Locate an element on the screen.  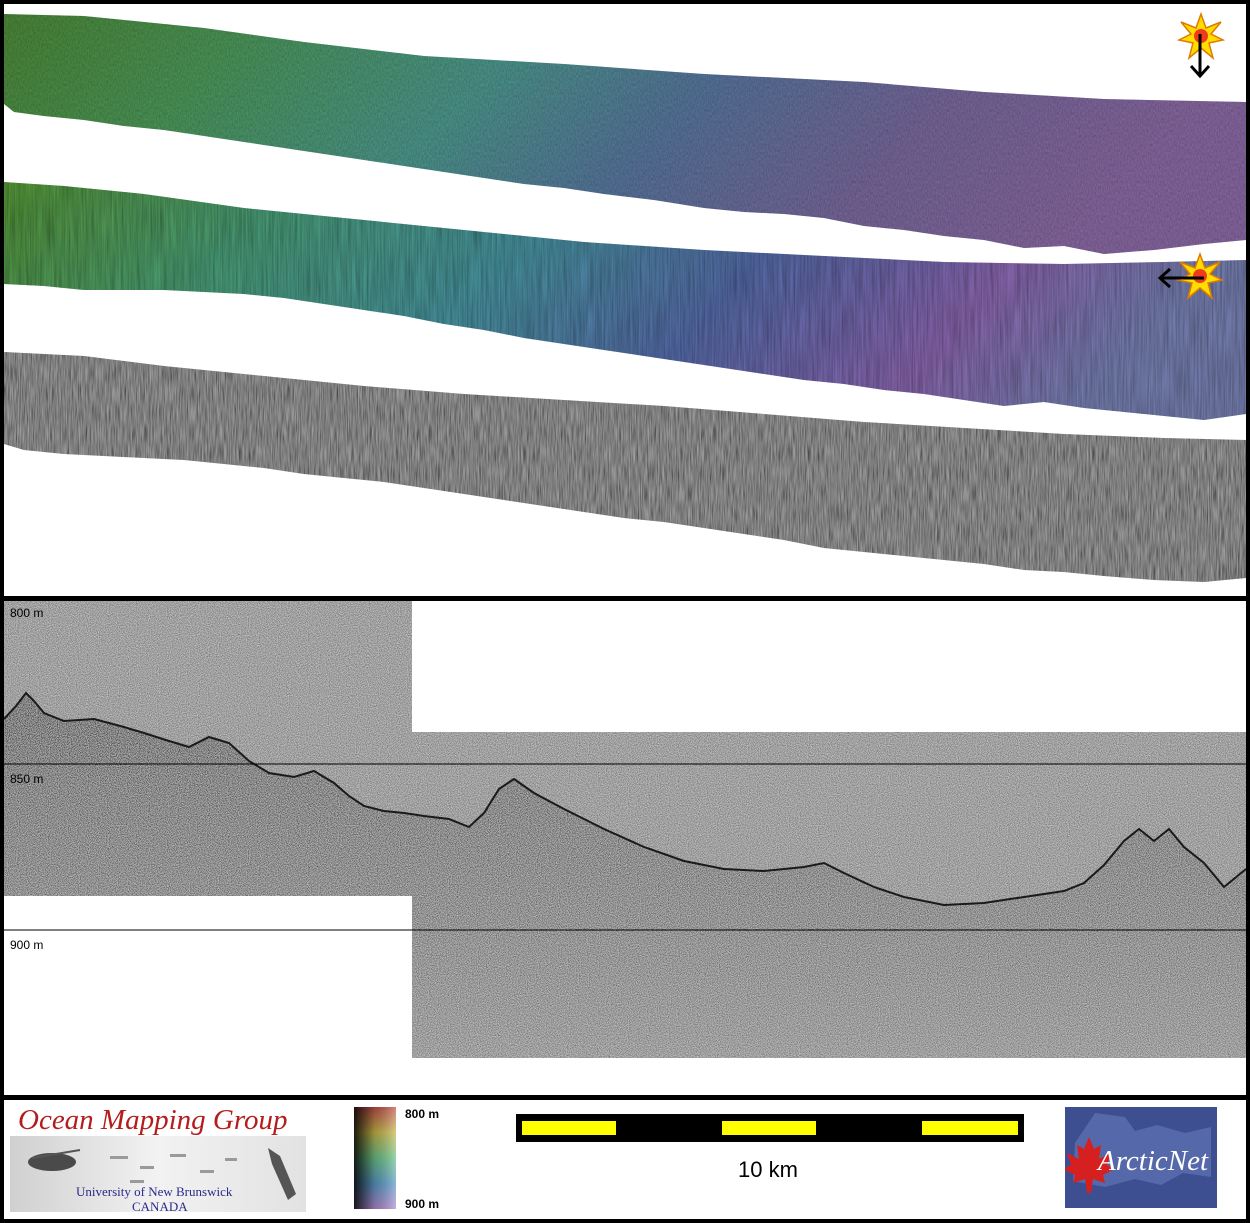
legend-bottom-label: 900 m is located at coordinates (422, 1204).